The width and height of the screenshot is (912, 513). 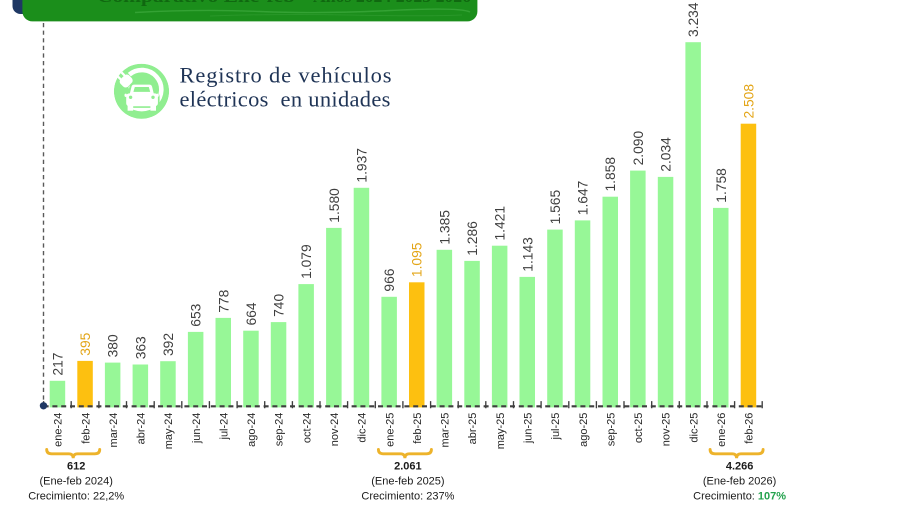 I want to click on svg-text: 1.143, so click(x=527, y=254).